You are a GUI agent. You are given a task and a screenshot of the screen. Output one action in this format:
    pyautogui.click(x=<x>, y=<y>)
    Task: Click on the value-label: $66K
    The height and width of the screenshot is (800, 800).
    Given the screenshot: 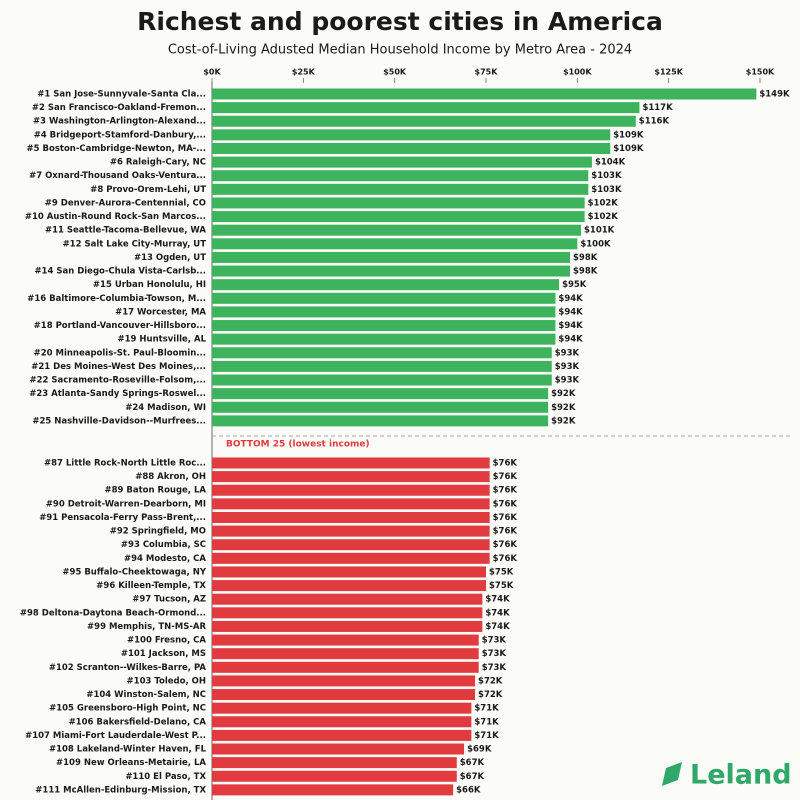 What is the action you would take?
    pyautogui.click(x=468, y=790)
    